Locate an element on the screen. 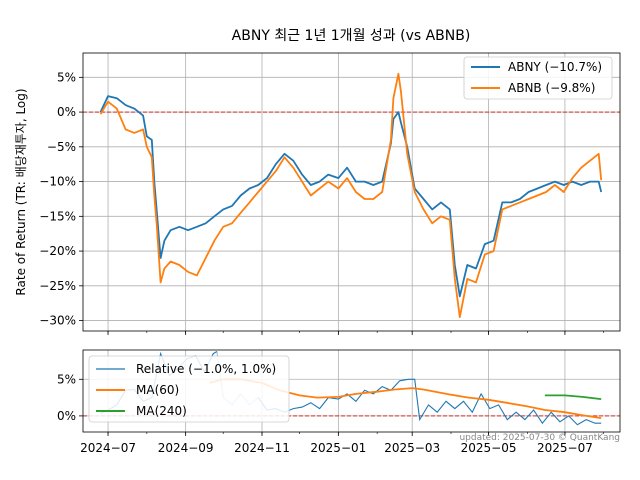  bottom-y-ticks: 5% 0% is located at coordinates (70, 397).